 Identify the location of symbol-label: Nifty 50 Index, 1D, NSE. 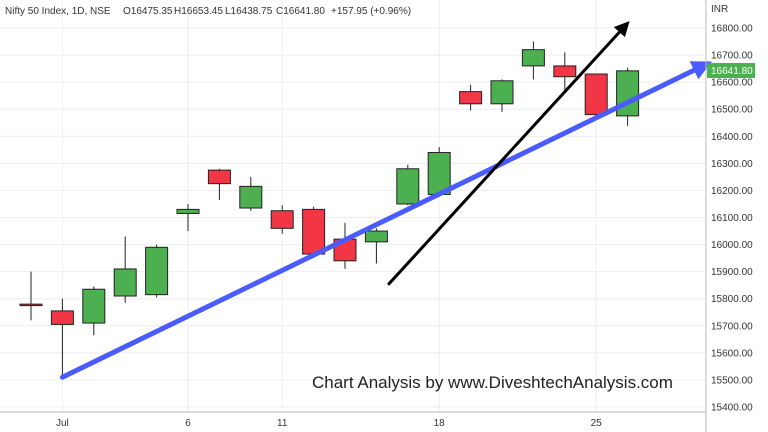
(58, 11).